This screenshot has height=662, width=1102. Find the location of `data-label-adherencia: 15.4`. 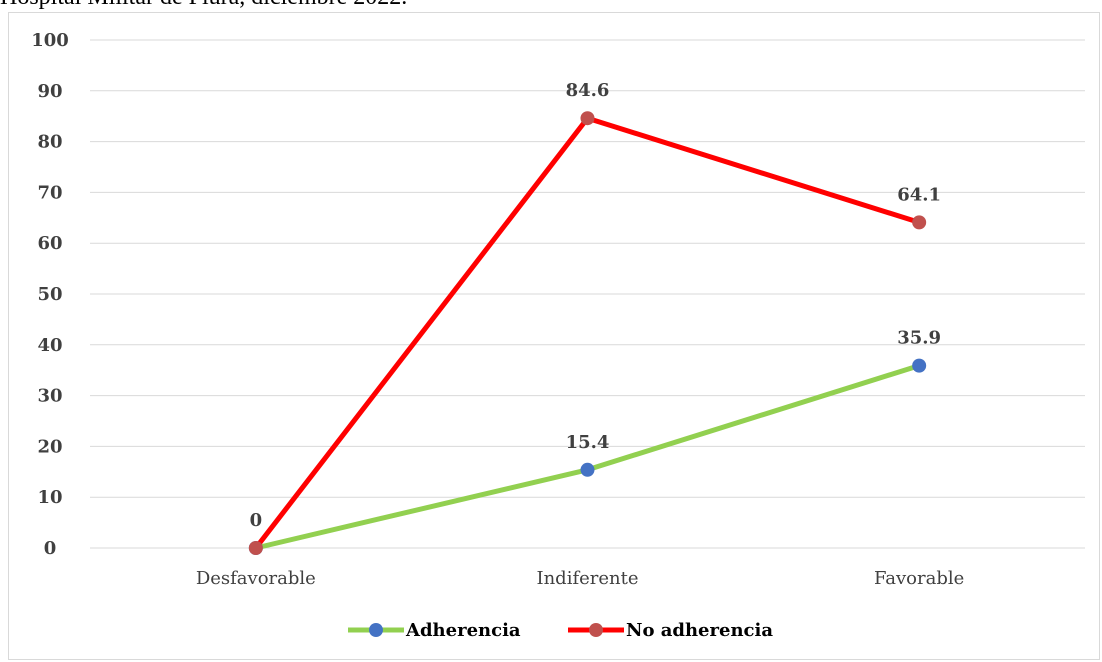

data-label-adherencia: 15.4 is located at coordinates (588, 442).